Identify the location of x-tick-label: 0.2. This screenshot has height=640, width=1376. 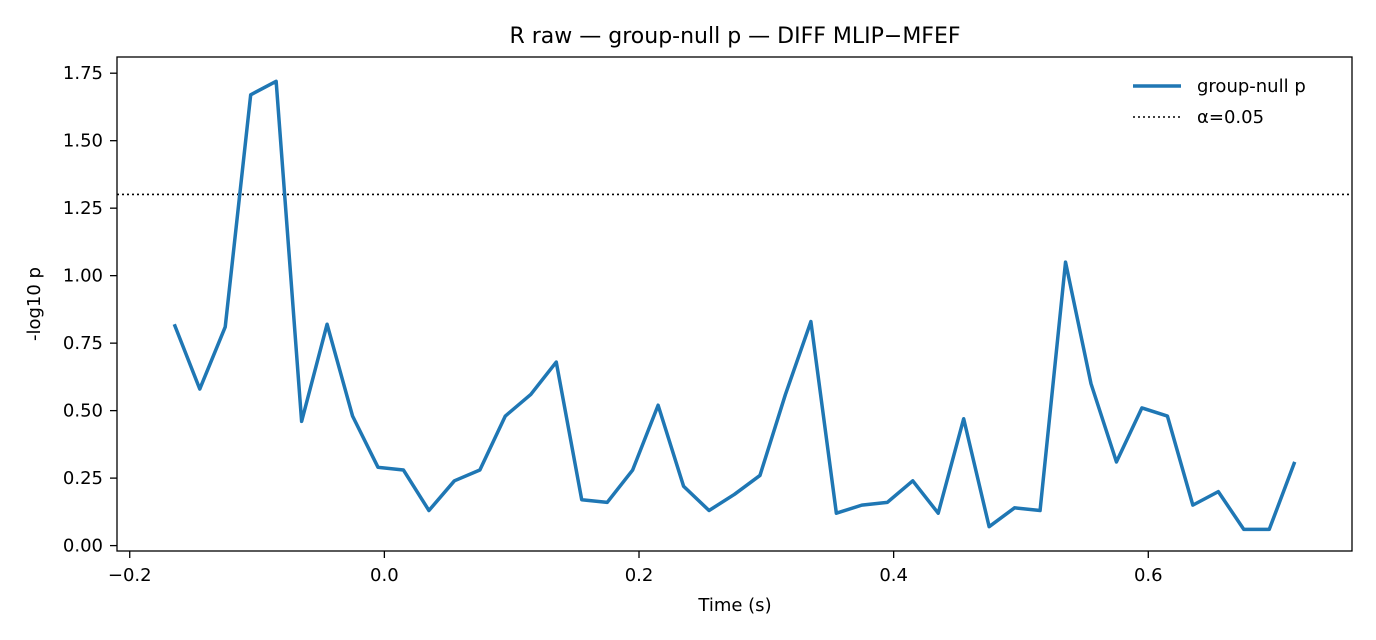
(639, 575).